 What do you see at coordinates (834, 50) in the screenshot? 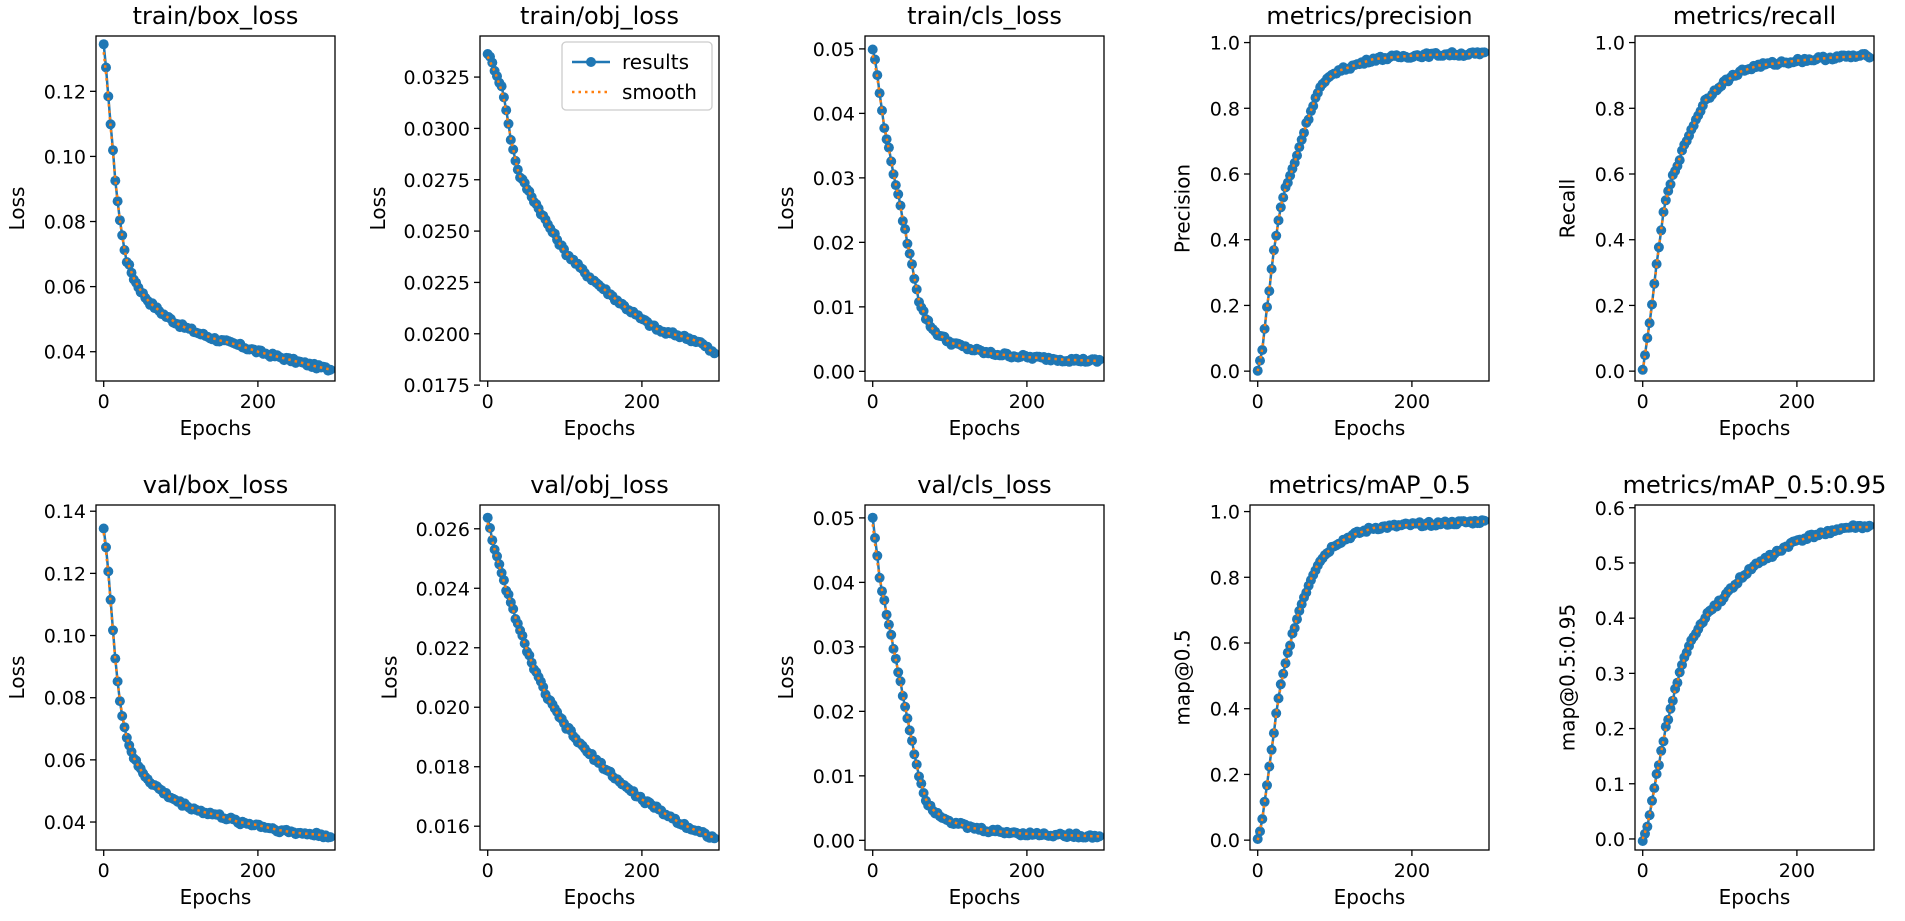
I see `y-tick-label: 0.05` at bounding box center [834, 50].